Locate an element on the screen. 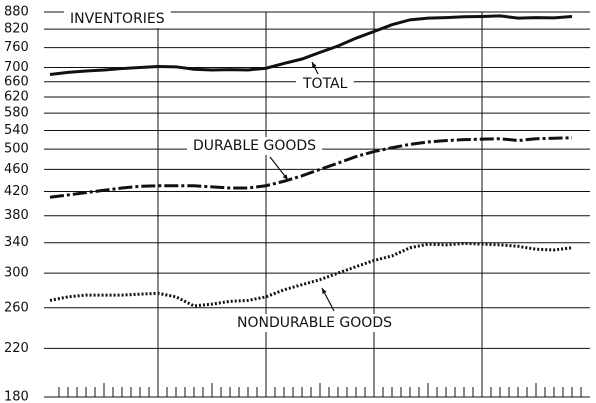  y-tick-label: 340 is located at coordinates (16, 242).